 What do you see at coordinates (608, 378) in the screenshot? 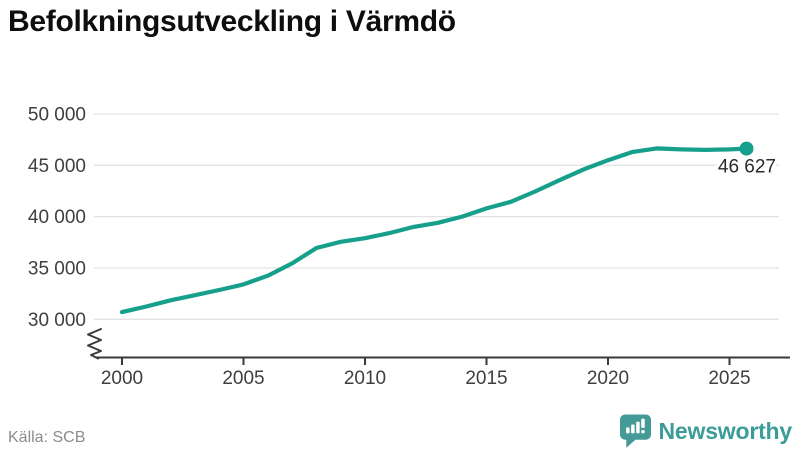
I see `x-tick-label: 2020` at bounding box center [608, 378].